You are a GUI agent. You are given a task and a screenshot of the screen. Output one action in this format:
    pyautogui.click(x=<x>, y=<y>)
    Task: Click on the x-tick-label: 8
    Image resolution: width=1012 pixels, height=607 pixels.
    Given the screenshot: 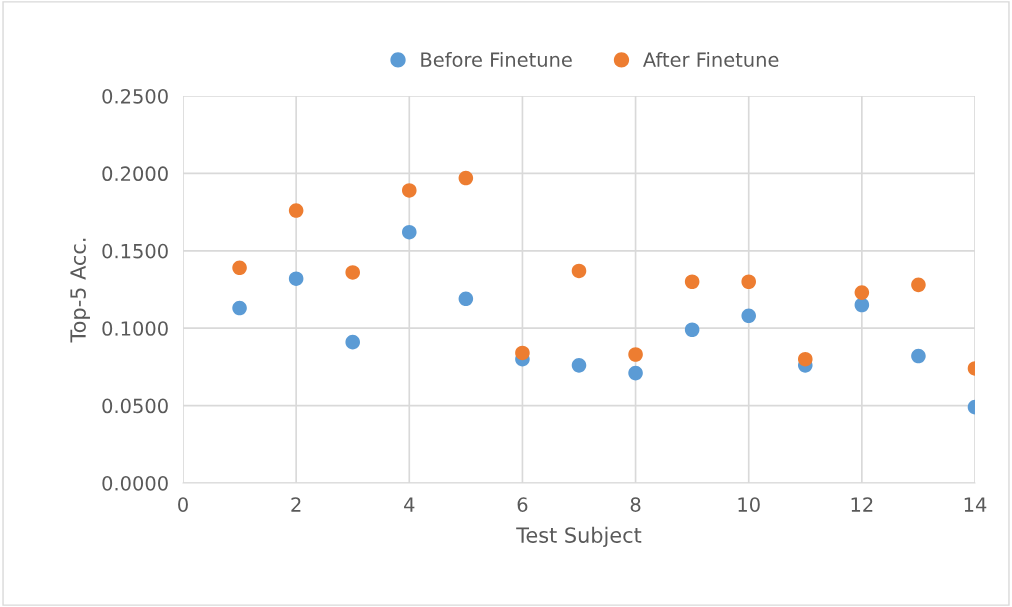 What is the action you would take?
    pyautogui.click(x=635, y=504)
    